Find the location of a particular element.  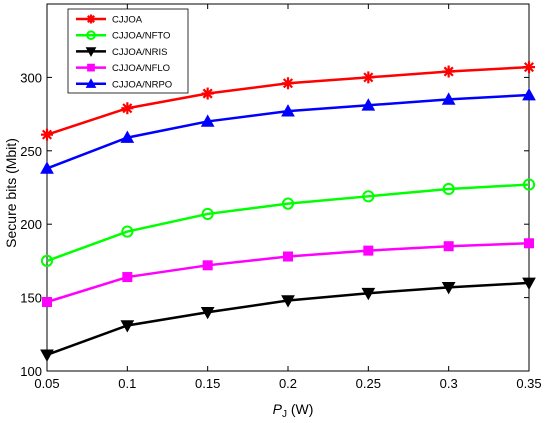

legend-item: CJJOA/NRPO is located at coordinates (124, 84).